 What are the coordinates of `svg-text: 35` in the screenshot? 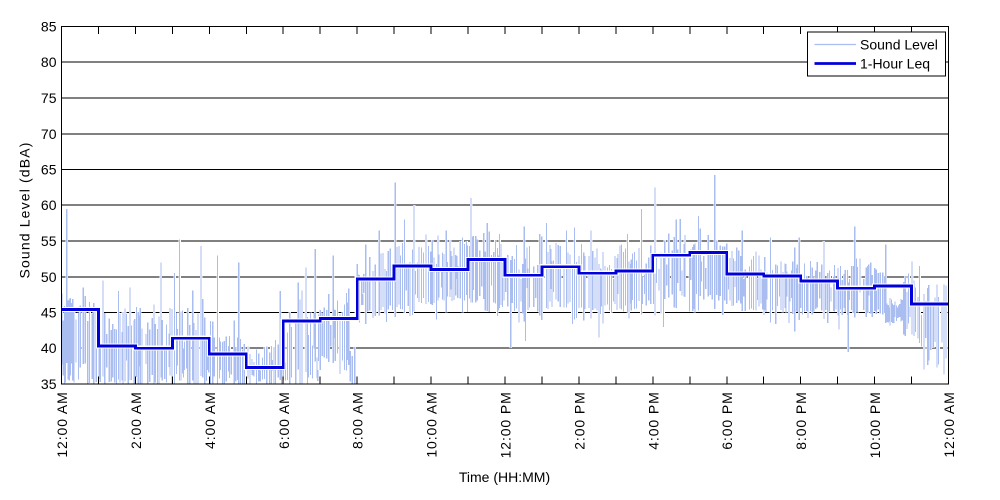 It's located at (49, 384).